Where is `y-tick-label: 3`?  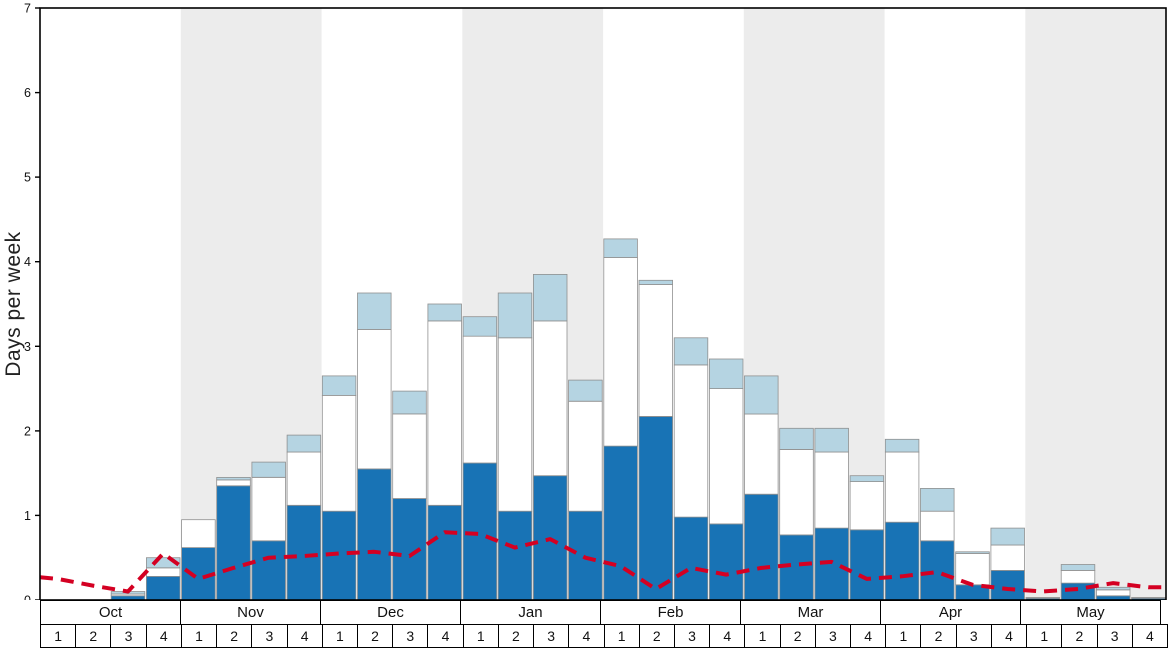 y-tick-label: 3 is located at coordinates (27, 347).